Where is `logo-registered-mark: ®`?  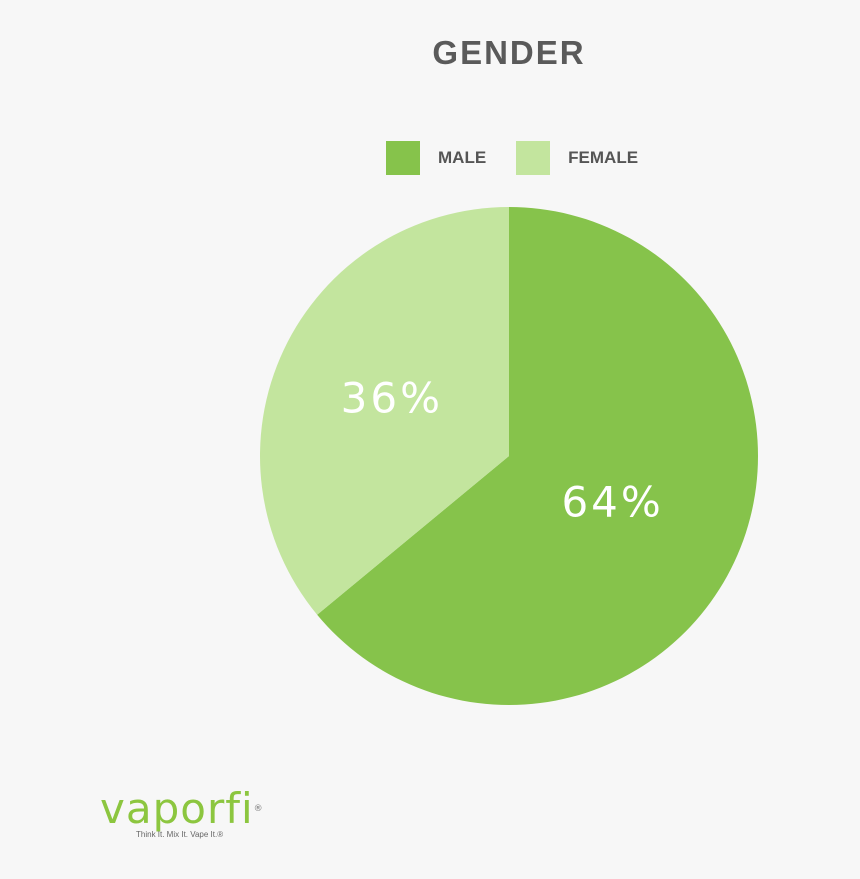
logo-registered-mark: ® is located at coordinates (258, 809).